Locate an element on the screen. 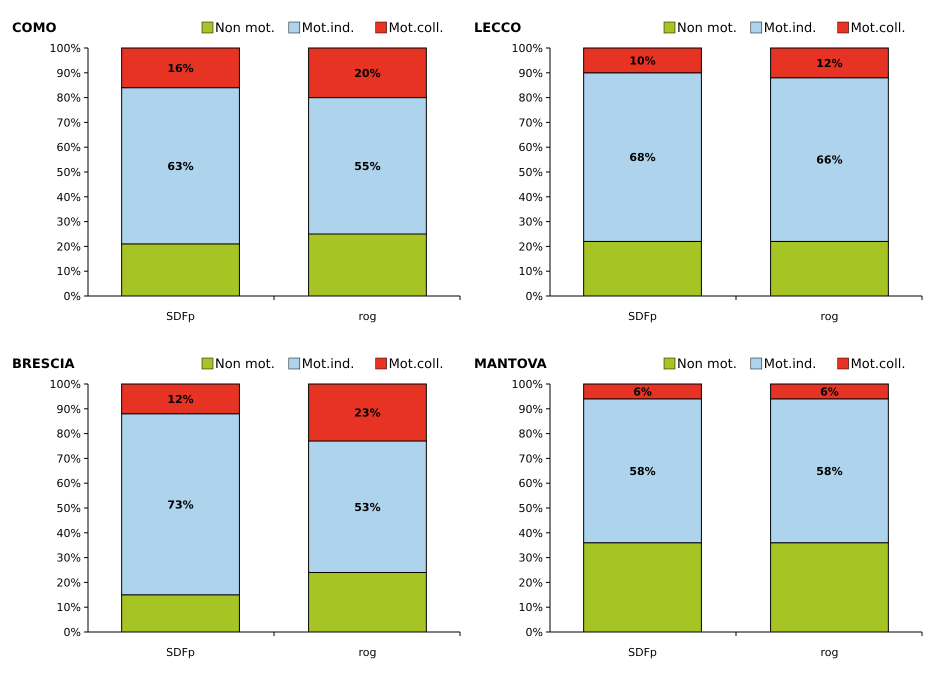 This screenshot has width=940, height=673. chart-title: MANTOVA is located at coordinates (510, 364).